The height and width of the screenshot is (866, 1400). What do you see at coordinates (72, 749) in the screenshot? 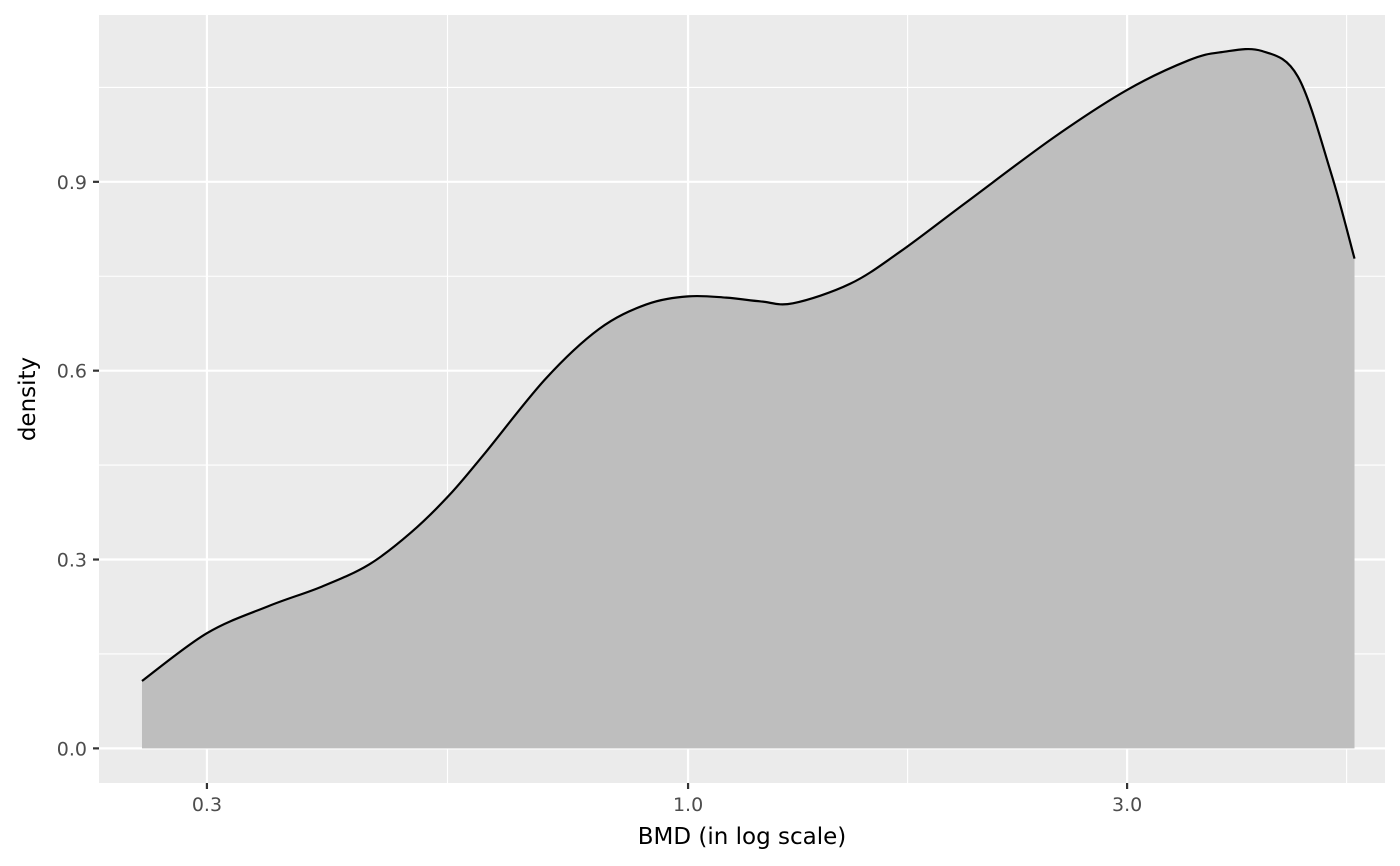
I see `y-tick-label: 0.0` at bounding box center [72, 749].